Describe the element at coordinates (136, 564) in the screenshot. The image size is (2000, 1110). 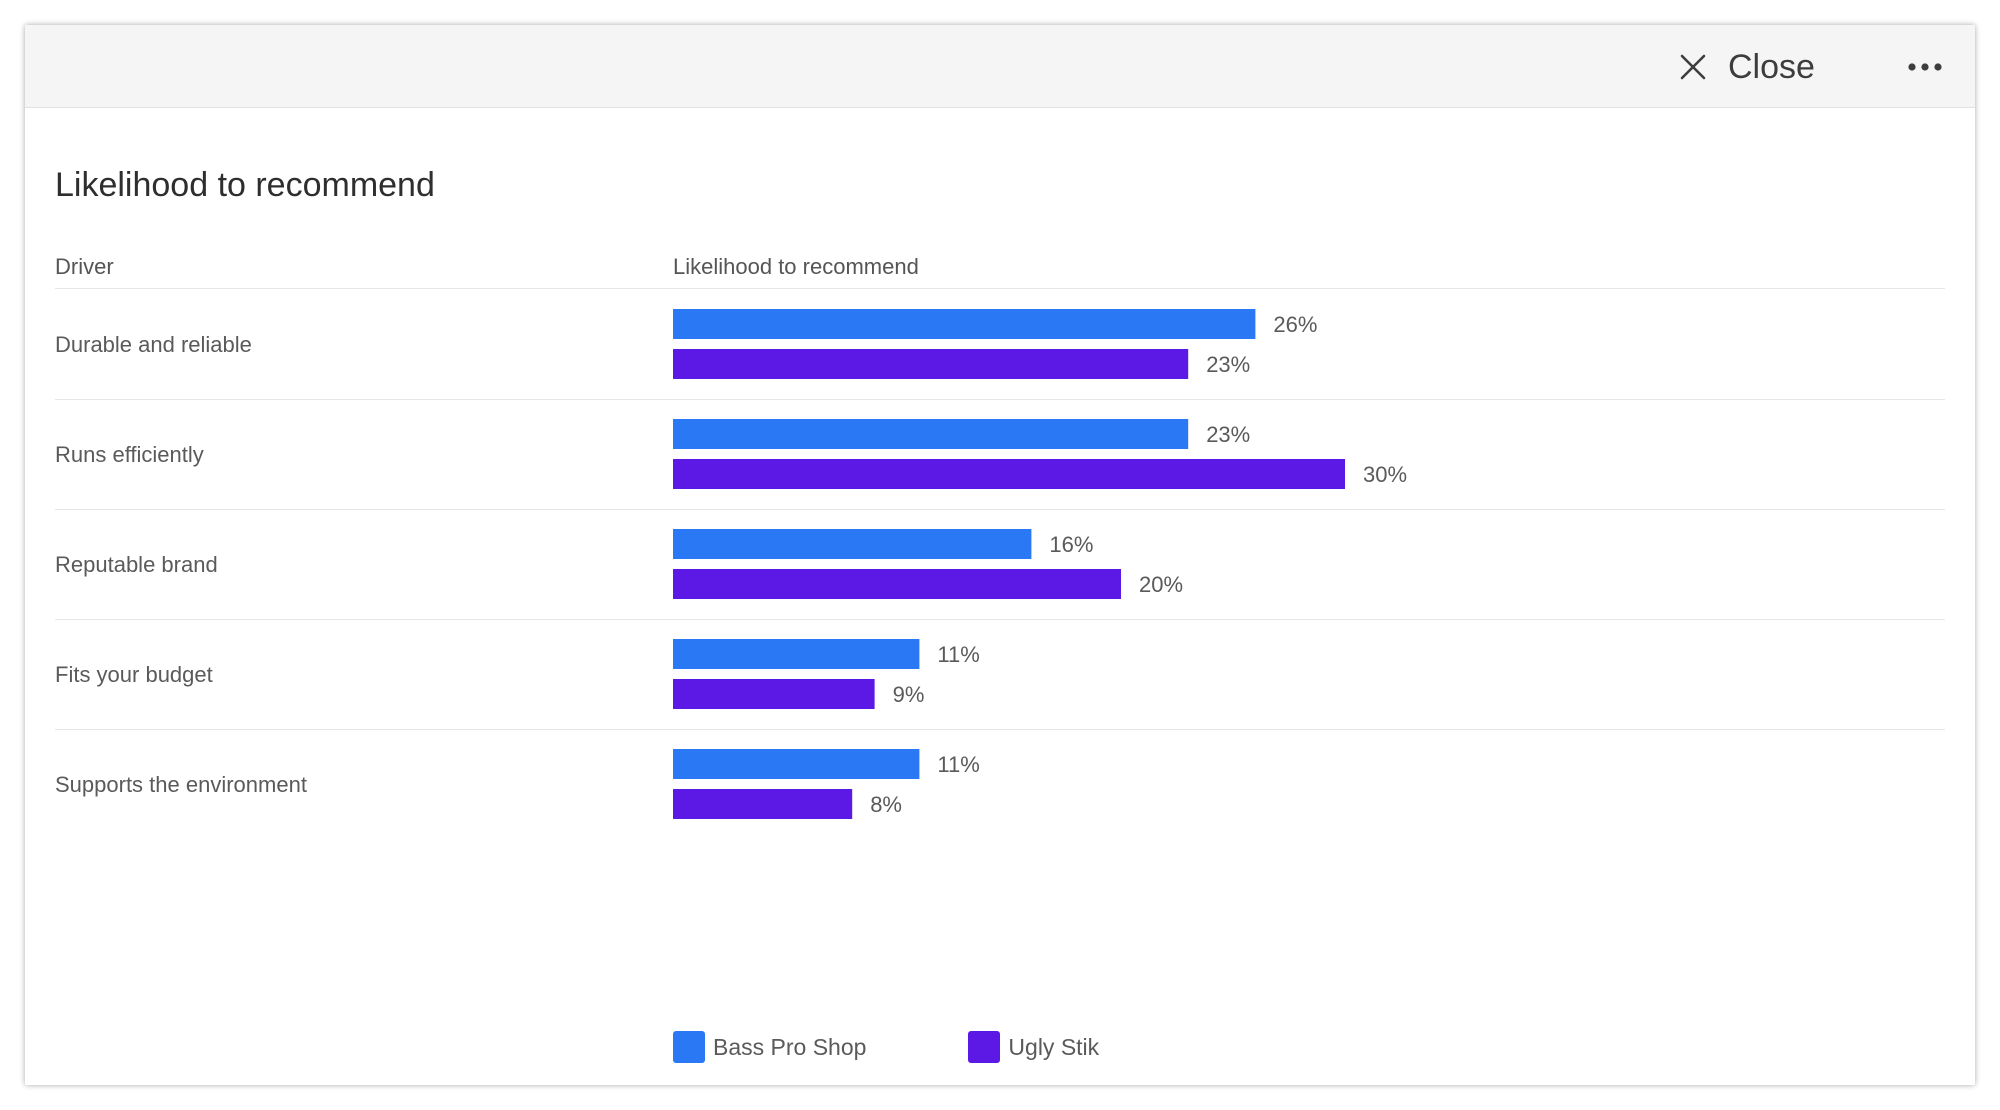
I see `row-label: Reputable brand` at that location.